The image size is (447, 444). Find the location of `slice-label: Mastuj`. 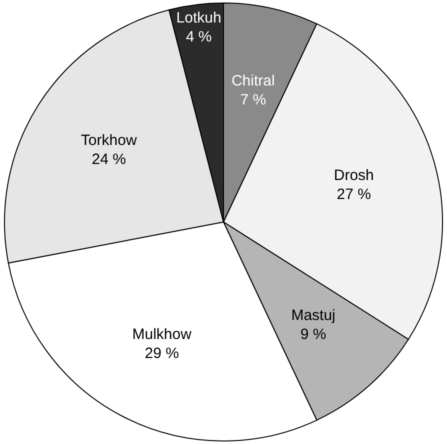

slice-label: Mastuj is located at coordinates (313, 315).